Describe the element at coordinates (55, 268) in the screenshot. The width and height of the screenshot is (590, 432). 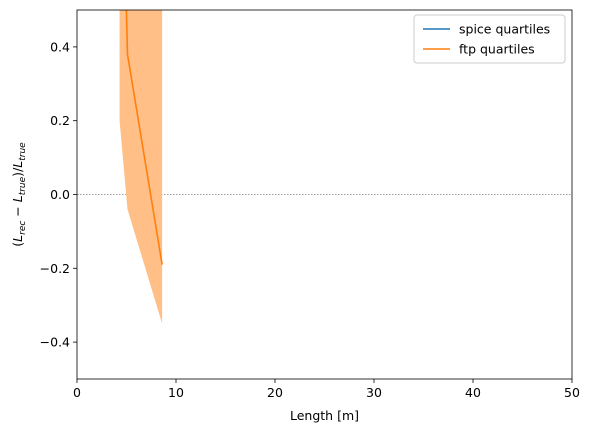
I see `y-tick-label: −0.2` at that location.